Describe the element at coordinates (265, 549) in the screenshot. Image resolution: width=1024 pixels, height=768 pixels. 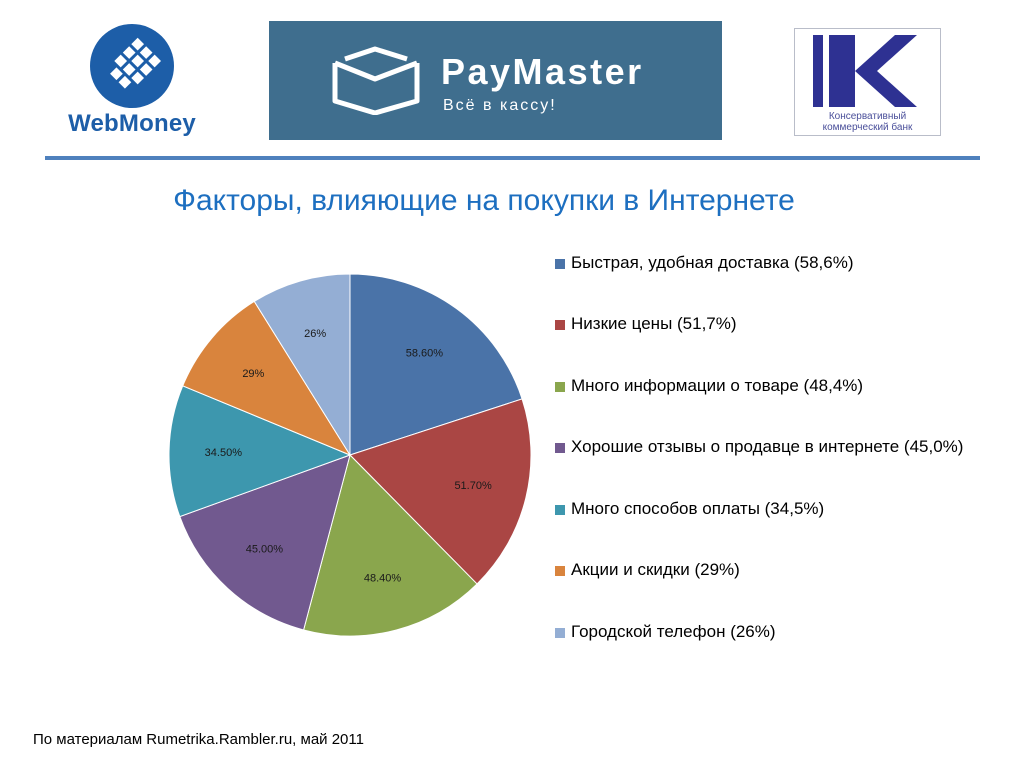
I see `pie-data-label: 45.00%` at that location.